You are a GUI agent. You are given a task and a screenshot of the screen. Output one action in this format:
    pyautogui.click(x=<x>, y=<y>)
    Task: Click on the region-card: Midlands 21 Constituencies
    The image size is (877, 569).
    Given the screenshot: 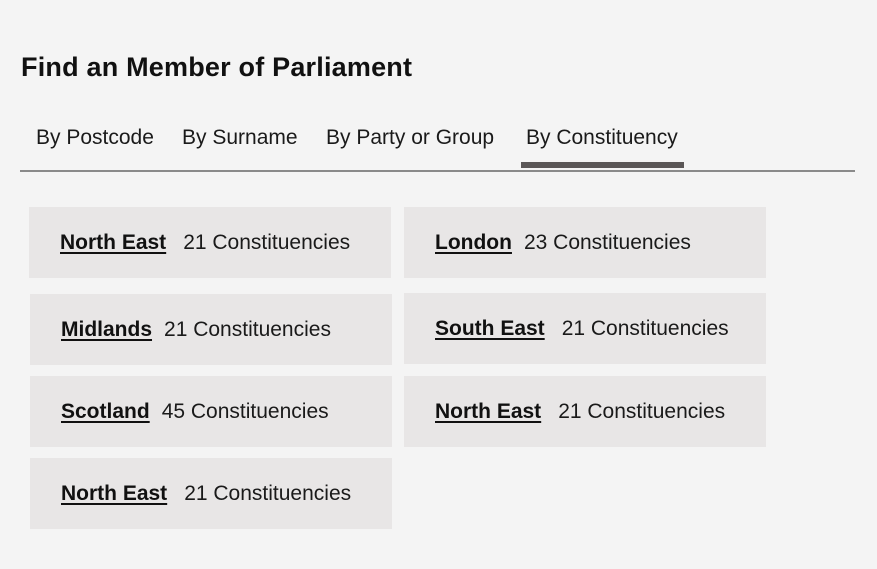 What is the action you would take?
    pyautogui.click(x=211, y=329)
    